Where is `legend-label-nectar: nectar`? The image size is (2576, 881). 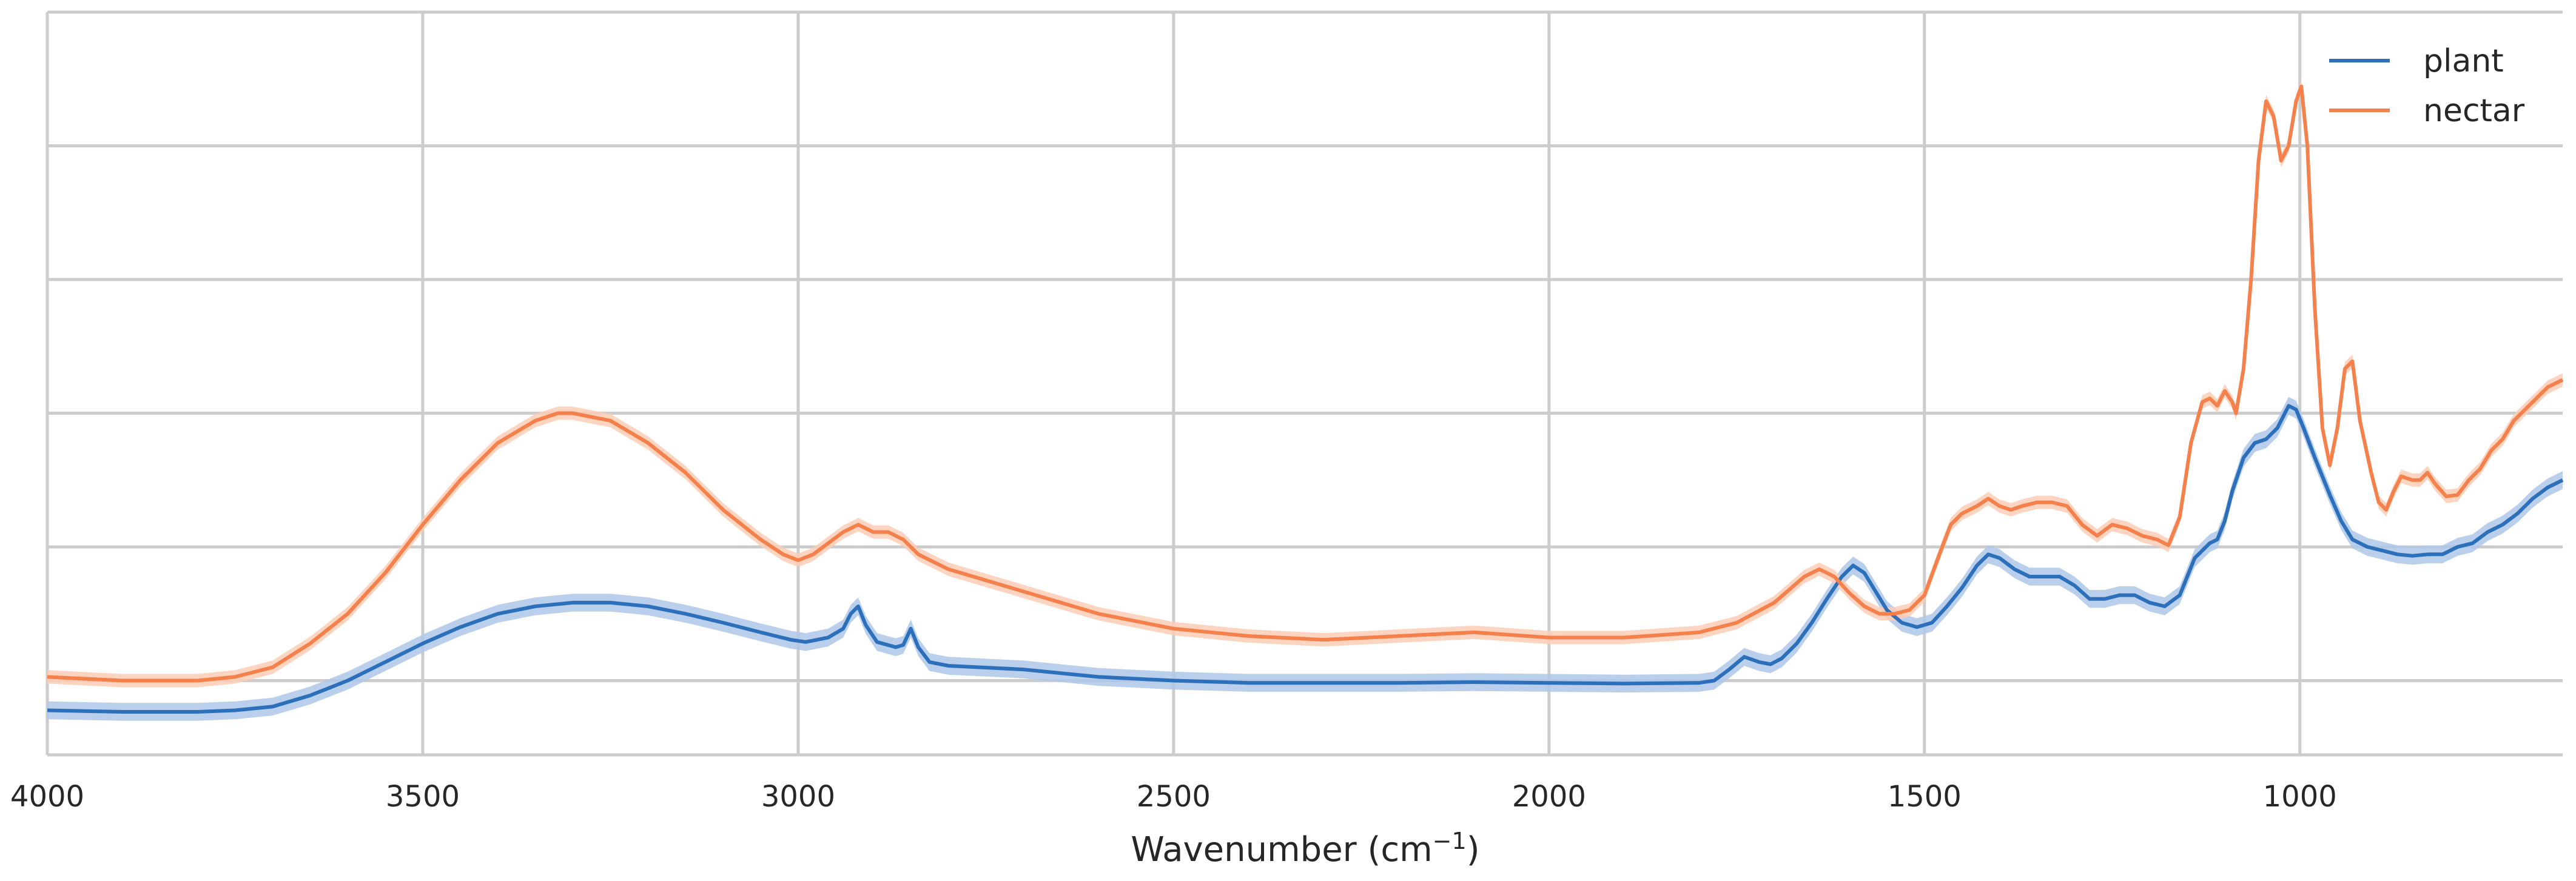 legend-label-nectar: nectar is located at coordinates (2474, 111).